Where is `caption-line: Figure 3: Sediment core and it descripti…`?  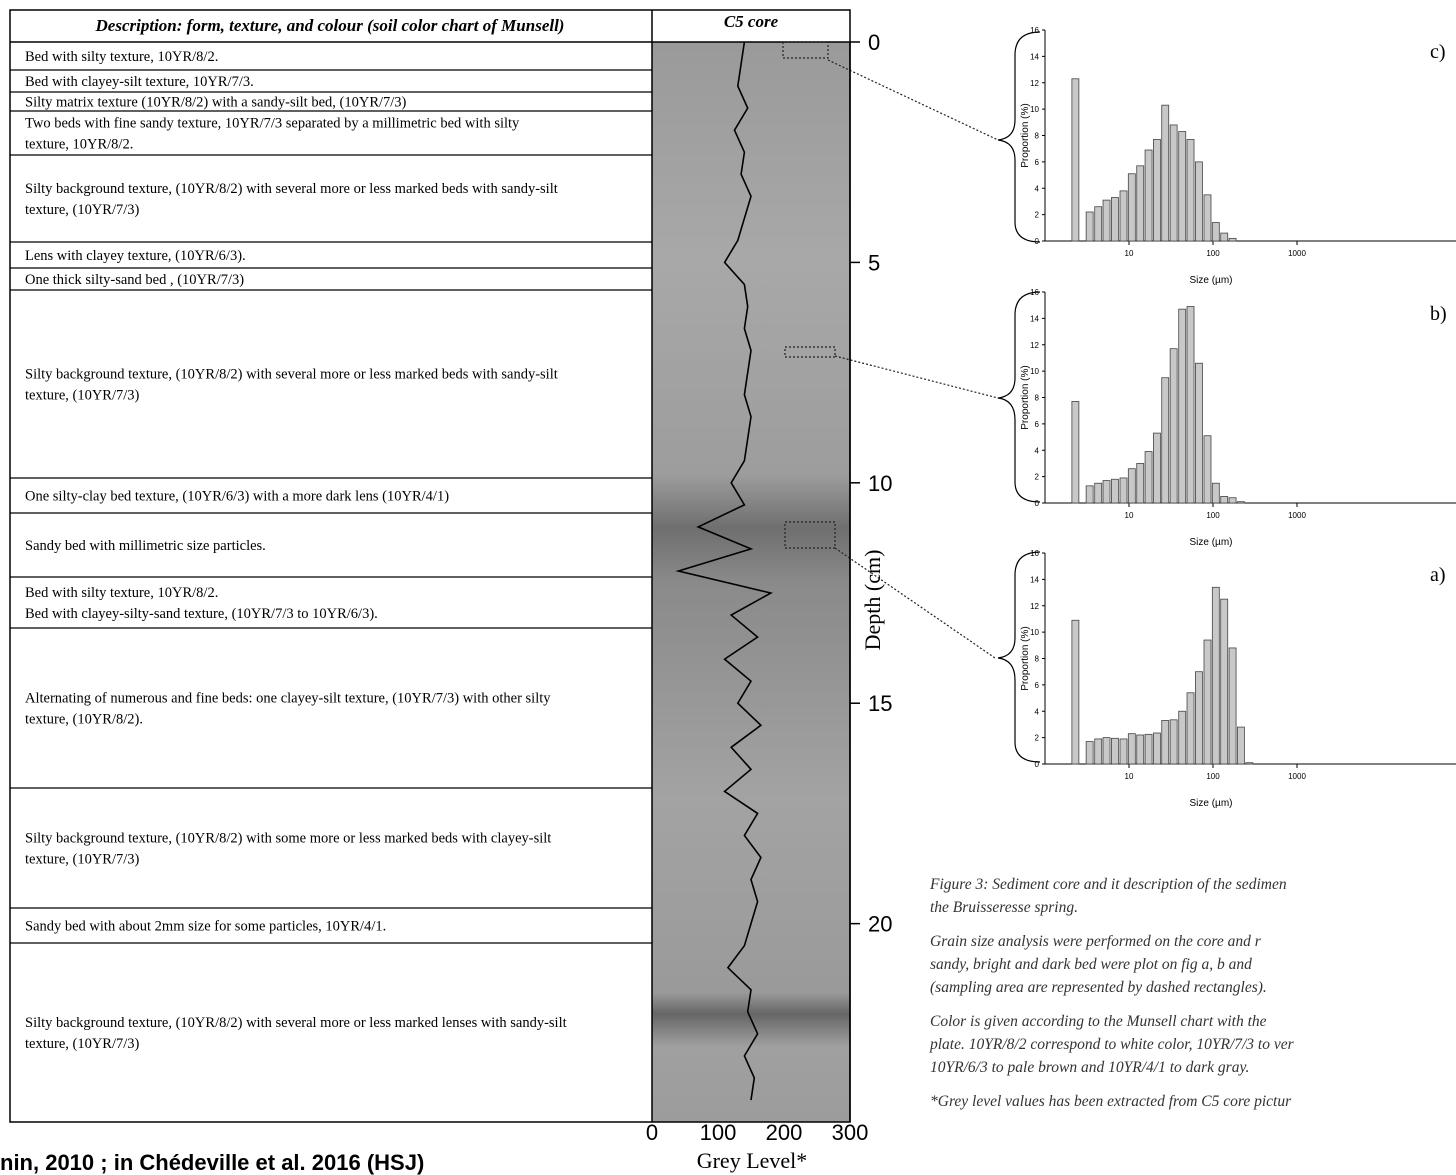 caption-line: Figure 3: Sediment core and it descripti… is located at coordinates (1108, 884).